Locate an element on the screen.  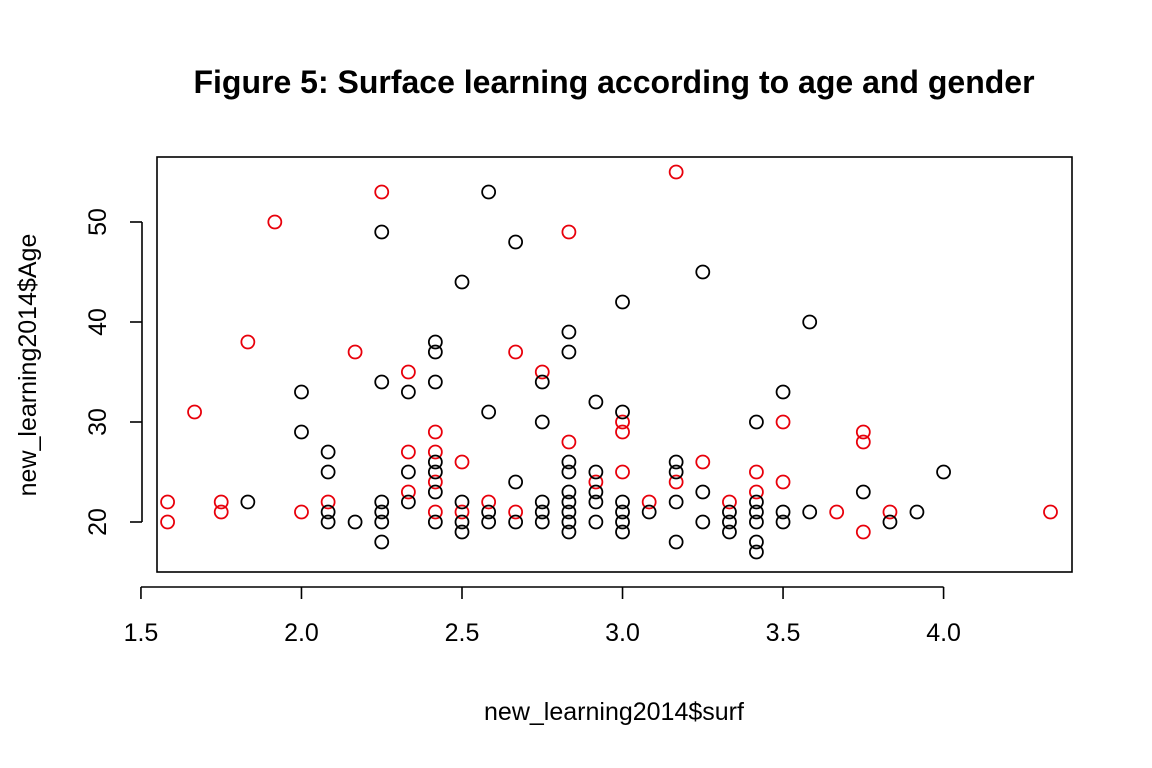
x-tick-label: 3.5 is located at coordinates (783, 633).